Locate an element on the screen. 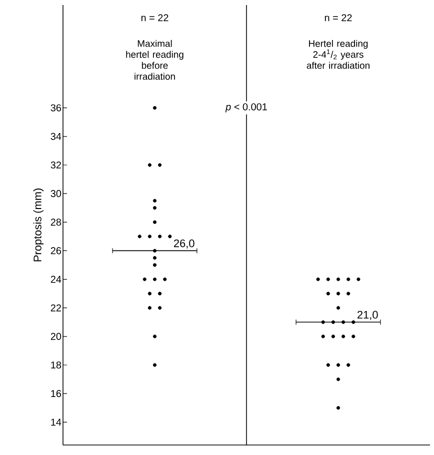 This screenshot has width=434, height=455. y-axis-title: Proptosis (mm) is located at coordinates (38, 225).